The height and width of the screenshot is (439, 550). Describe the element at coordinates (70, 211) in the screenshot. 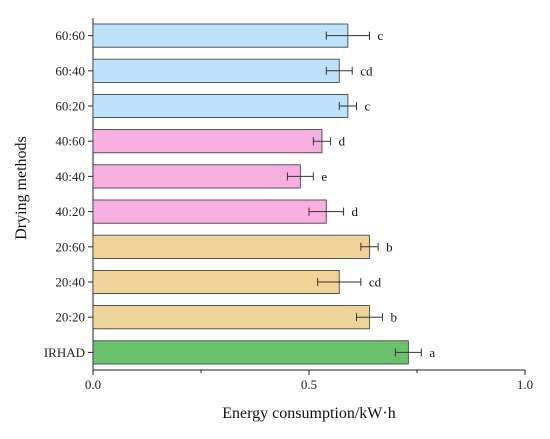

I see `y-tick-label: 40:20` at that location.